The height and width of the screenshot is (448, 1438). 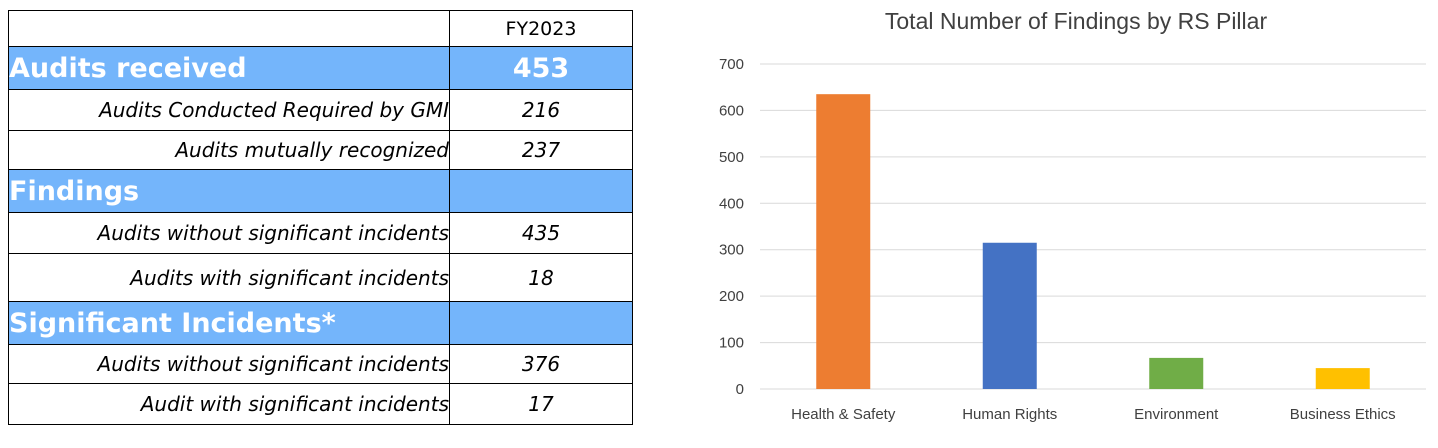 I want to click on section-row-significant-incidents: Significant Incidents*, so click(x=320, y=323).